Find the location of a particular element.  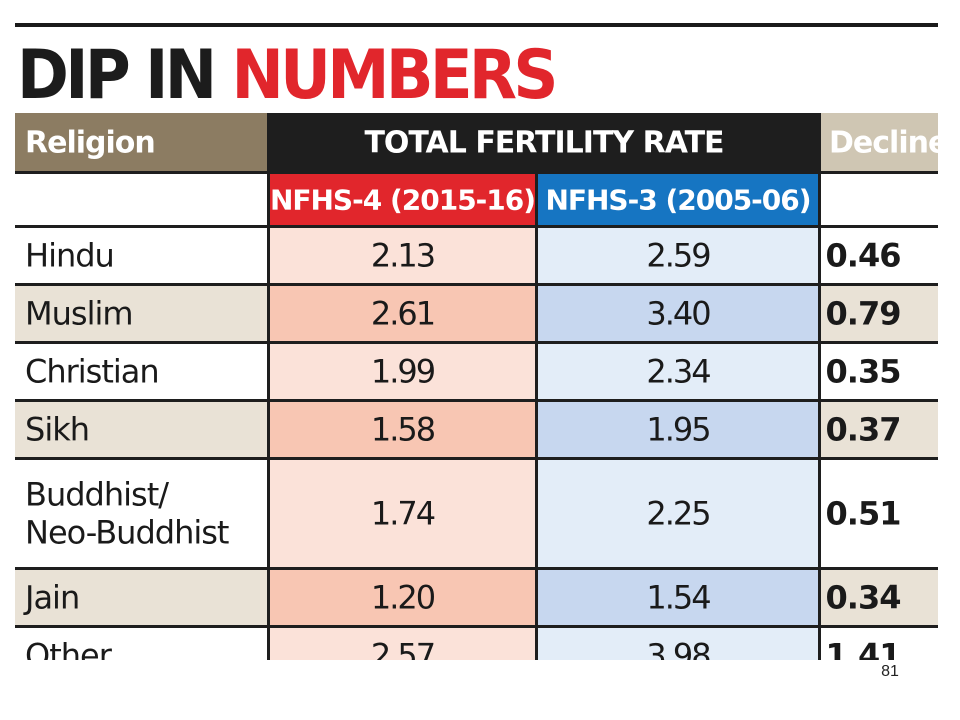

row-label-cell-jain is located at coordinates (141, 597).